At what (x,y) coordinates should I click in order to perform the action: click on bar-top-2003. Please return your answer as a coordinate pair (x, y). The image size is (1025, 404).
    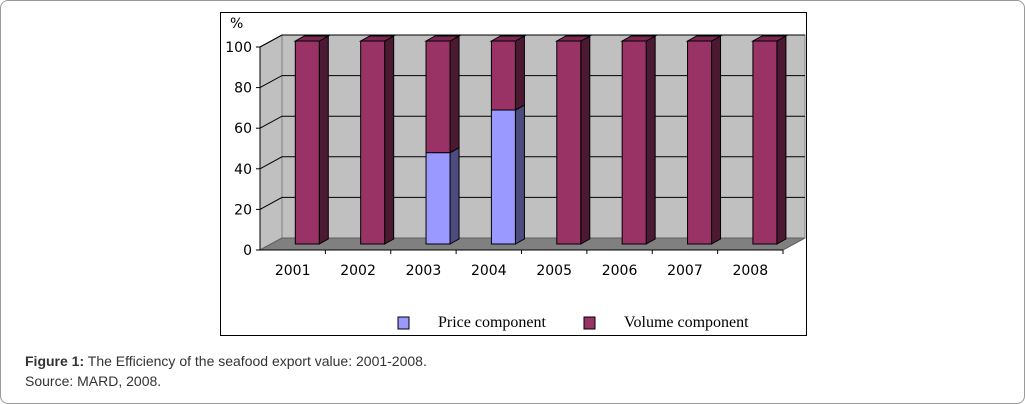
    Looking at the image, I should click on (442, 38).